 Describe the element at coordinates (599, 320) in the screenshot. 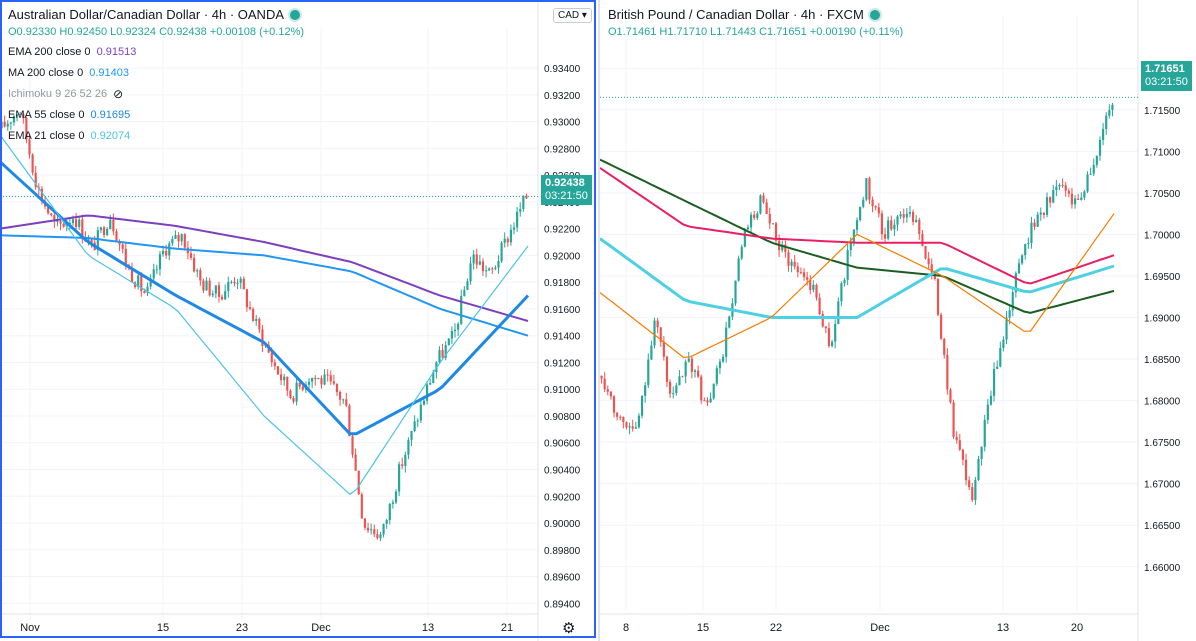

I see `pane-divider` at that location.